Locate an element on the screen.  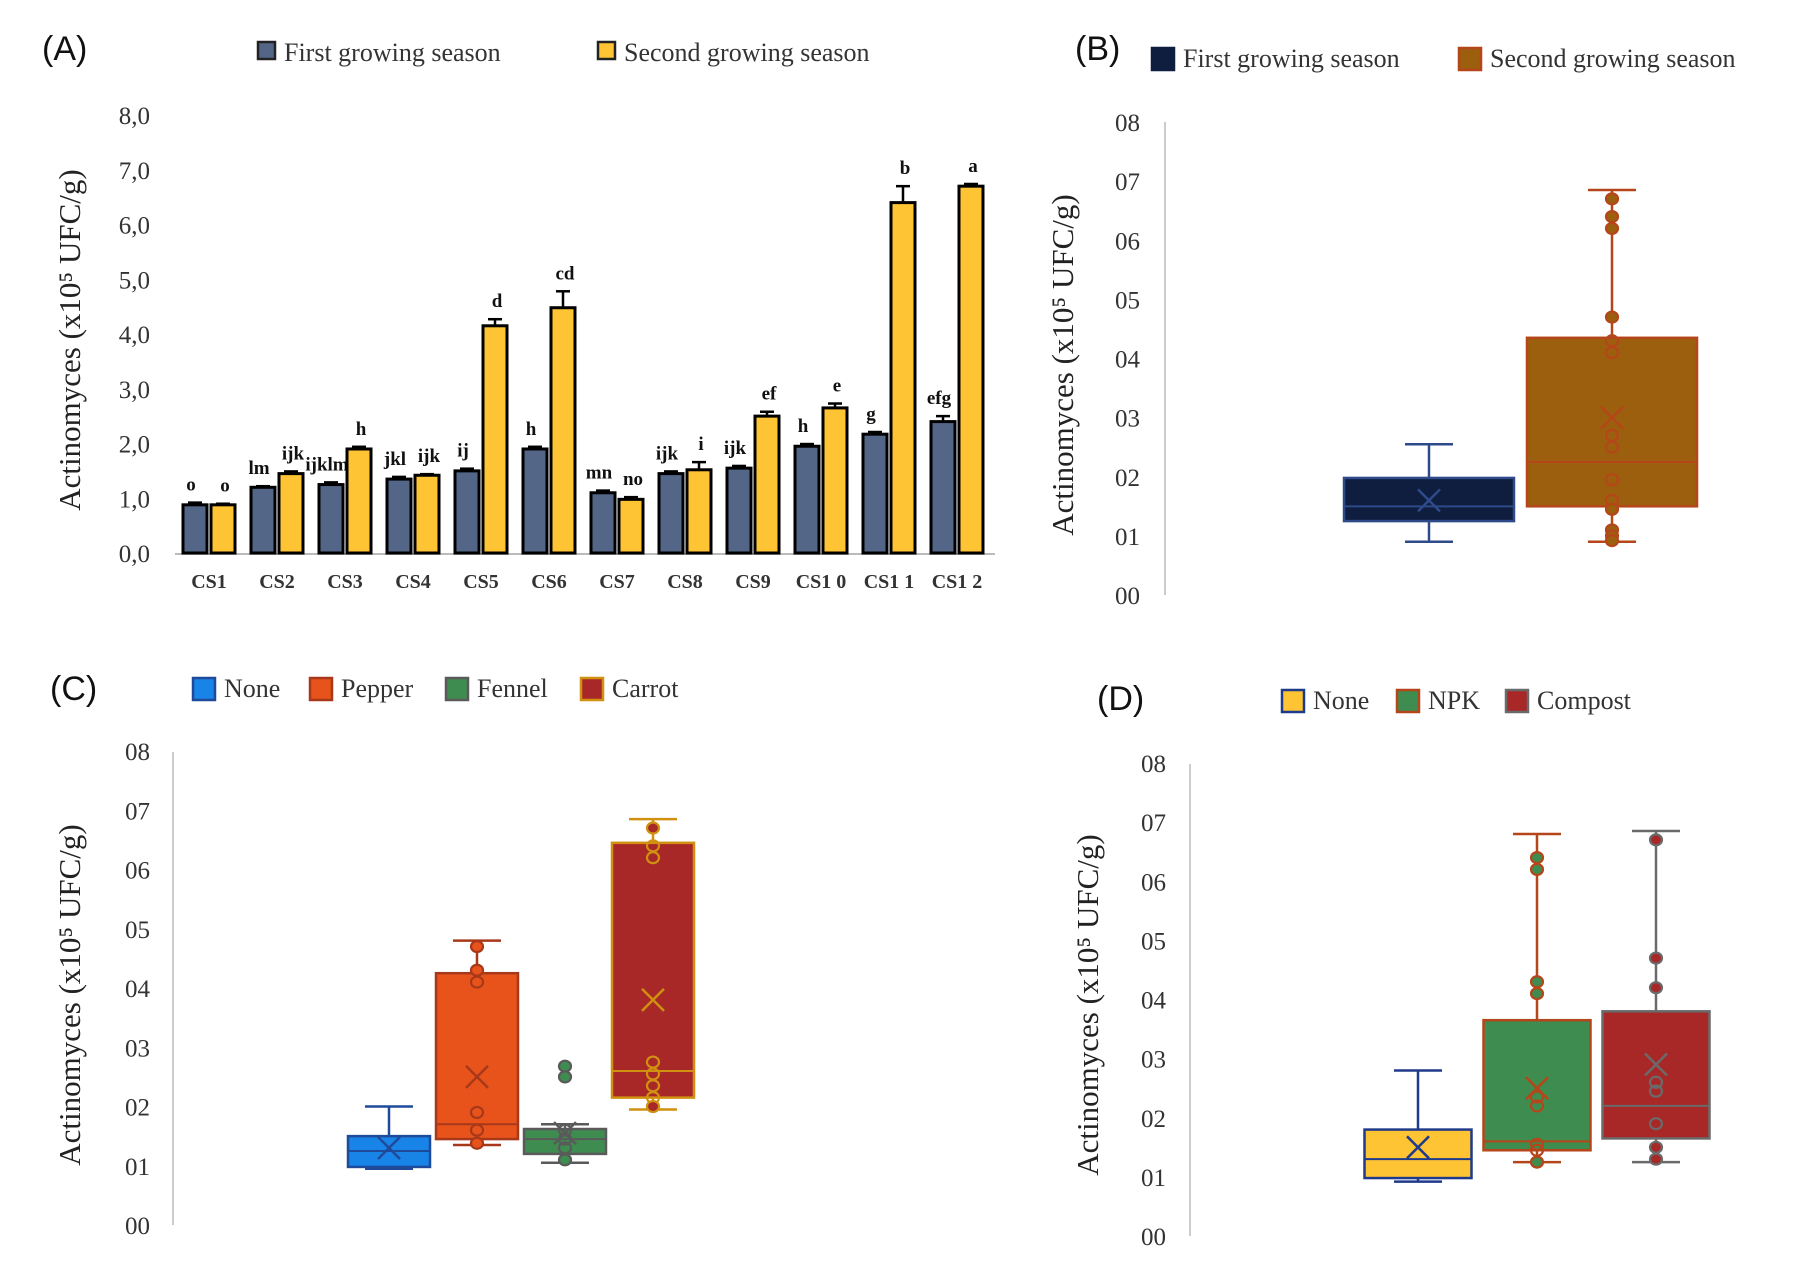
category-label: CS8 is located at coordinates (685, 582).